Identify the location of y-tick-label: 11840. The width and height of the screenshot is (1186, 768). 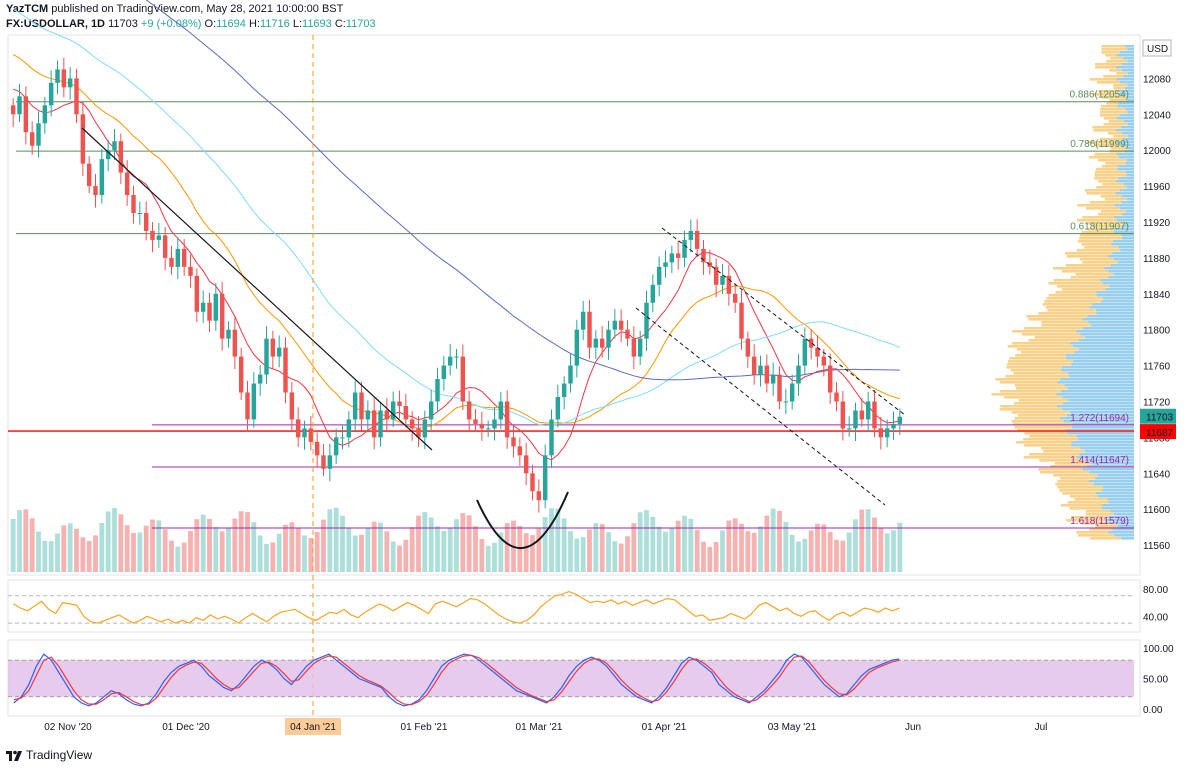
(1157, 295).